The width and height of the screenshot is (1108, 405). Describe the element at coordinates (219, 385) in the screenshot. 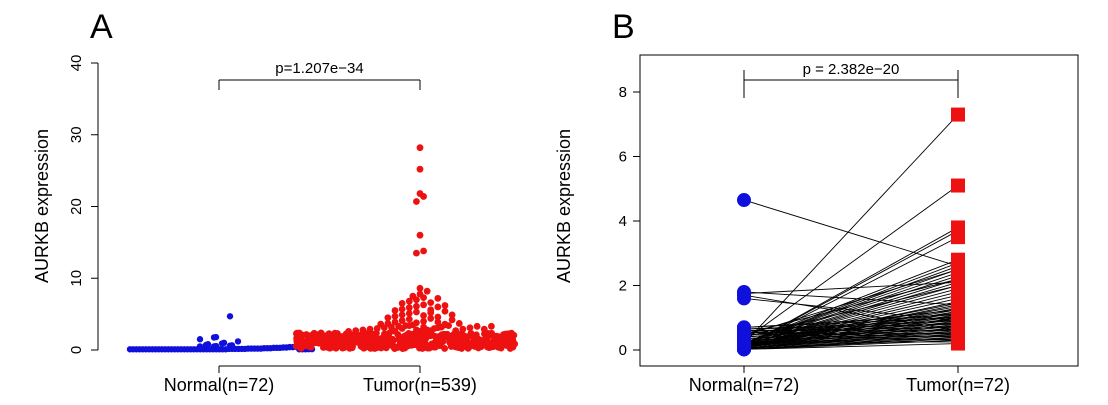

I see `panel-a-x-category-label: Normal(n=72)` at that location.